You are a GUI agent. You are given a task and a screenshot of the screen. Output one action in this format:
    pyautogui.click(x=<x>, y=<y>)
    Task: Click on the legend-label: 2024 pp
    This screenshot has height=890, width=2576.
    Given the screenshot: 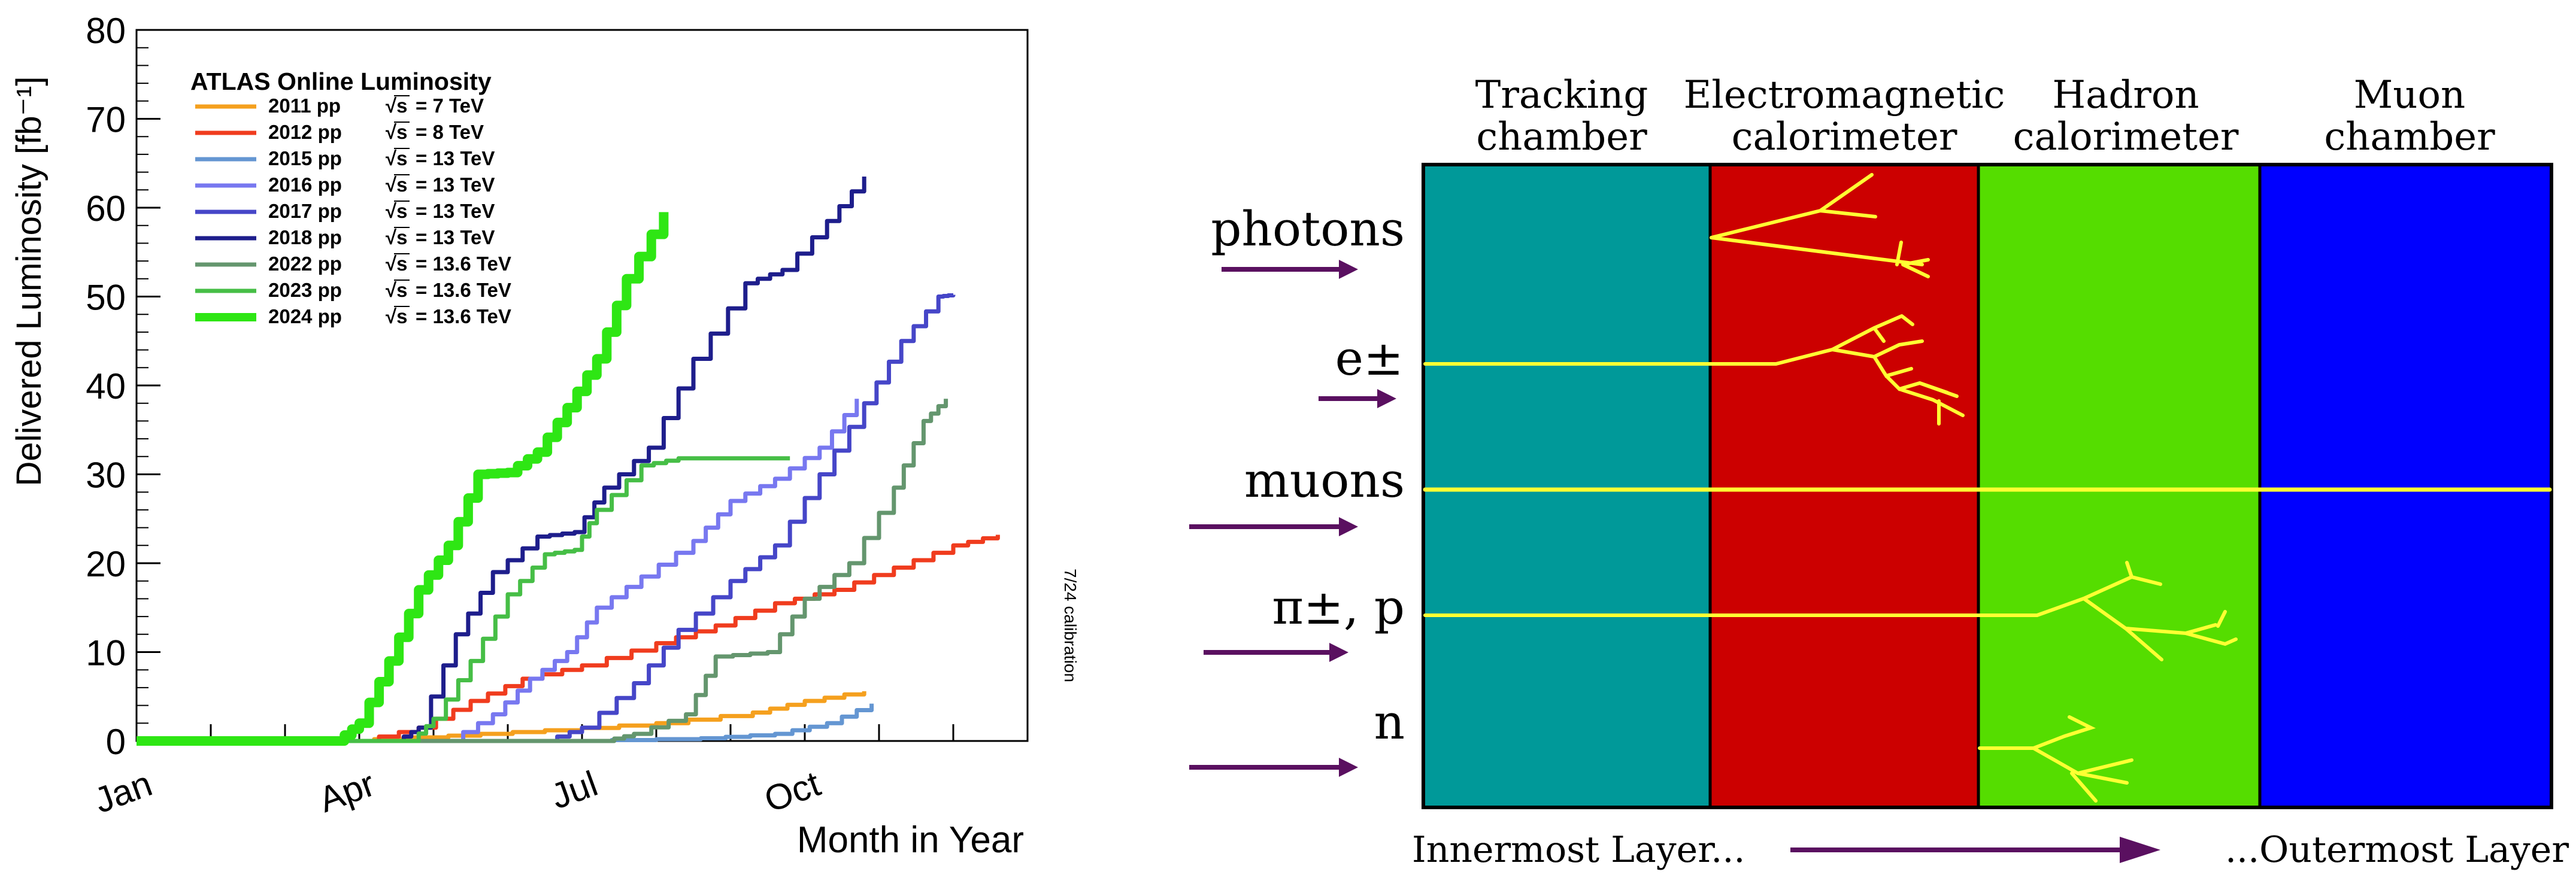 What is the action you would take?
    pyautogui.click(x=305, y=316)
    